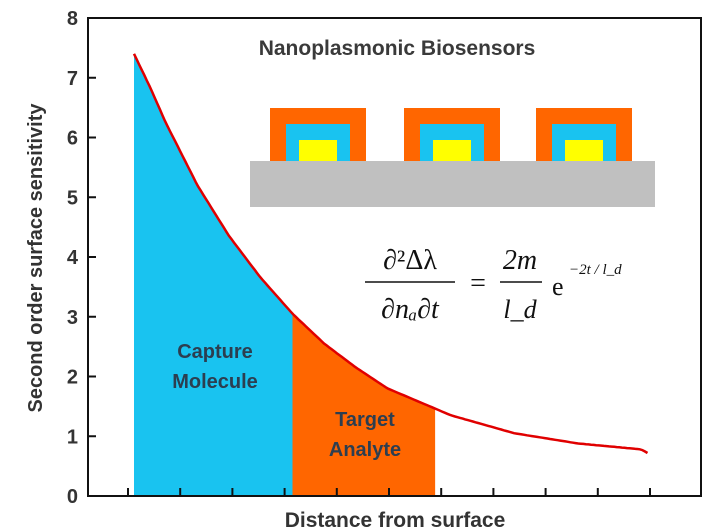 This screenshot has width=710, height=532. Describe the element at coordinates (558, 286) in the screenshot. I see `equation-exp-base: e` at that location.